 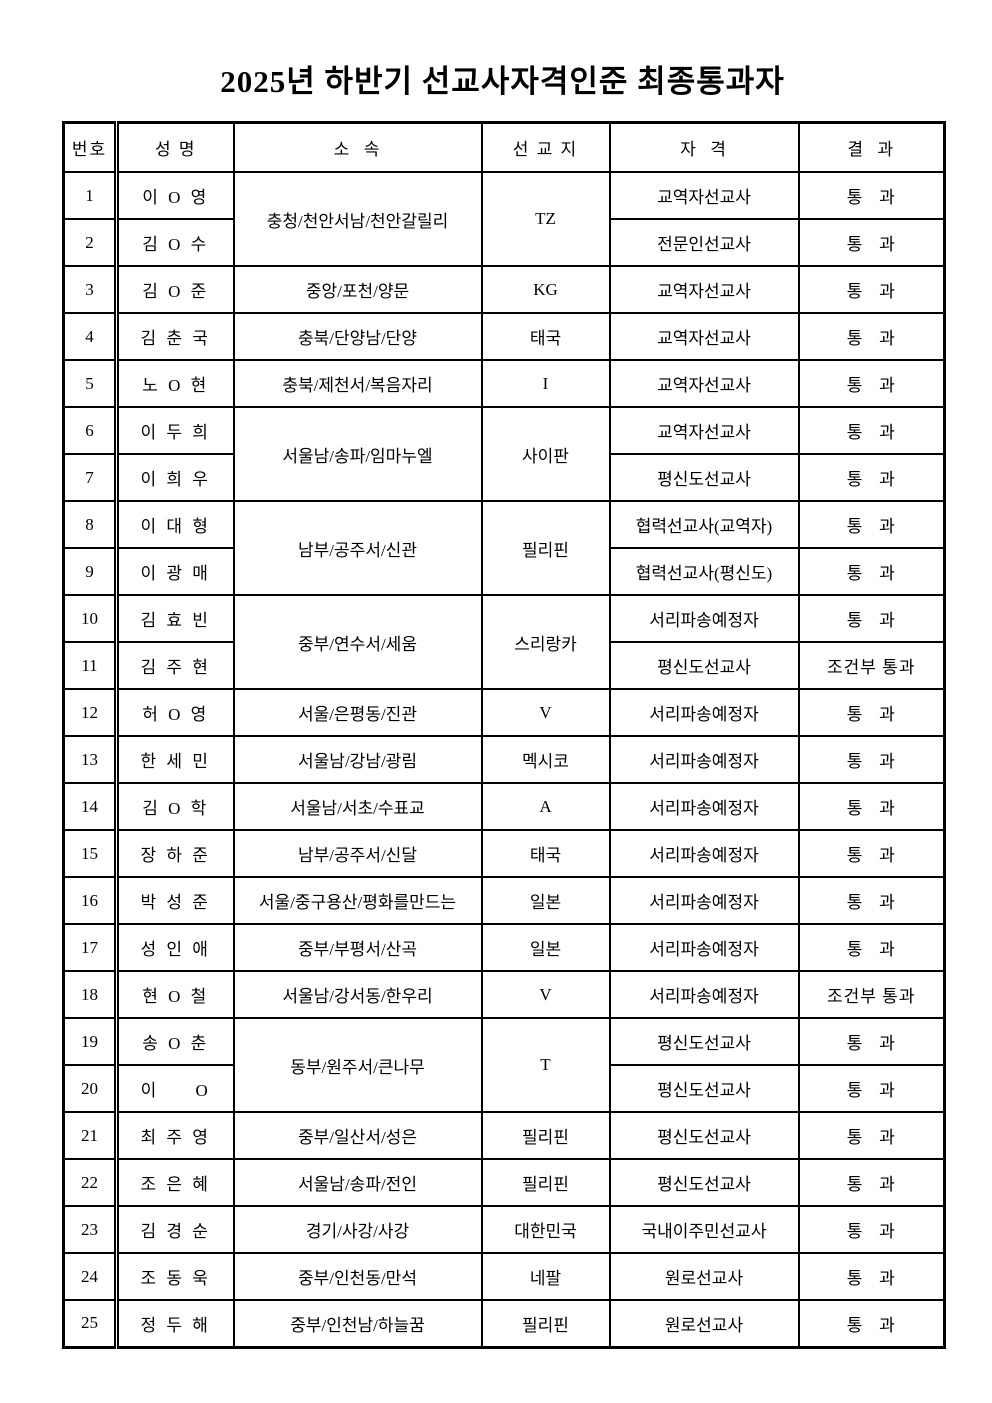 I want to click on cell-name: 김 춘 국, so click(x=175, y=336).